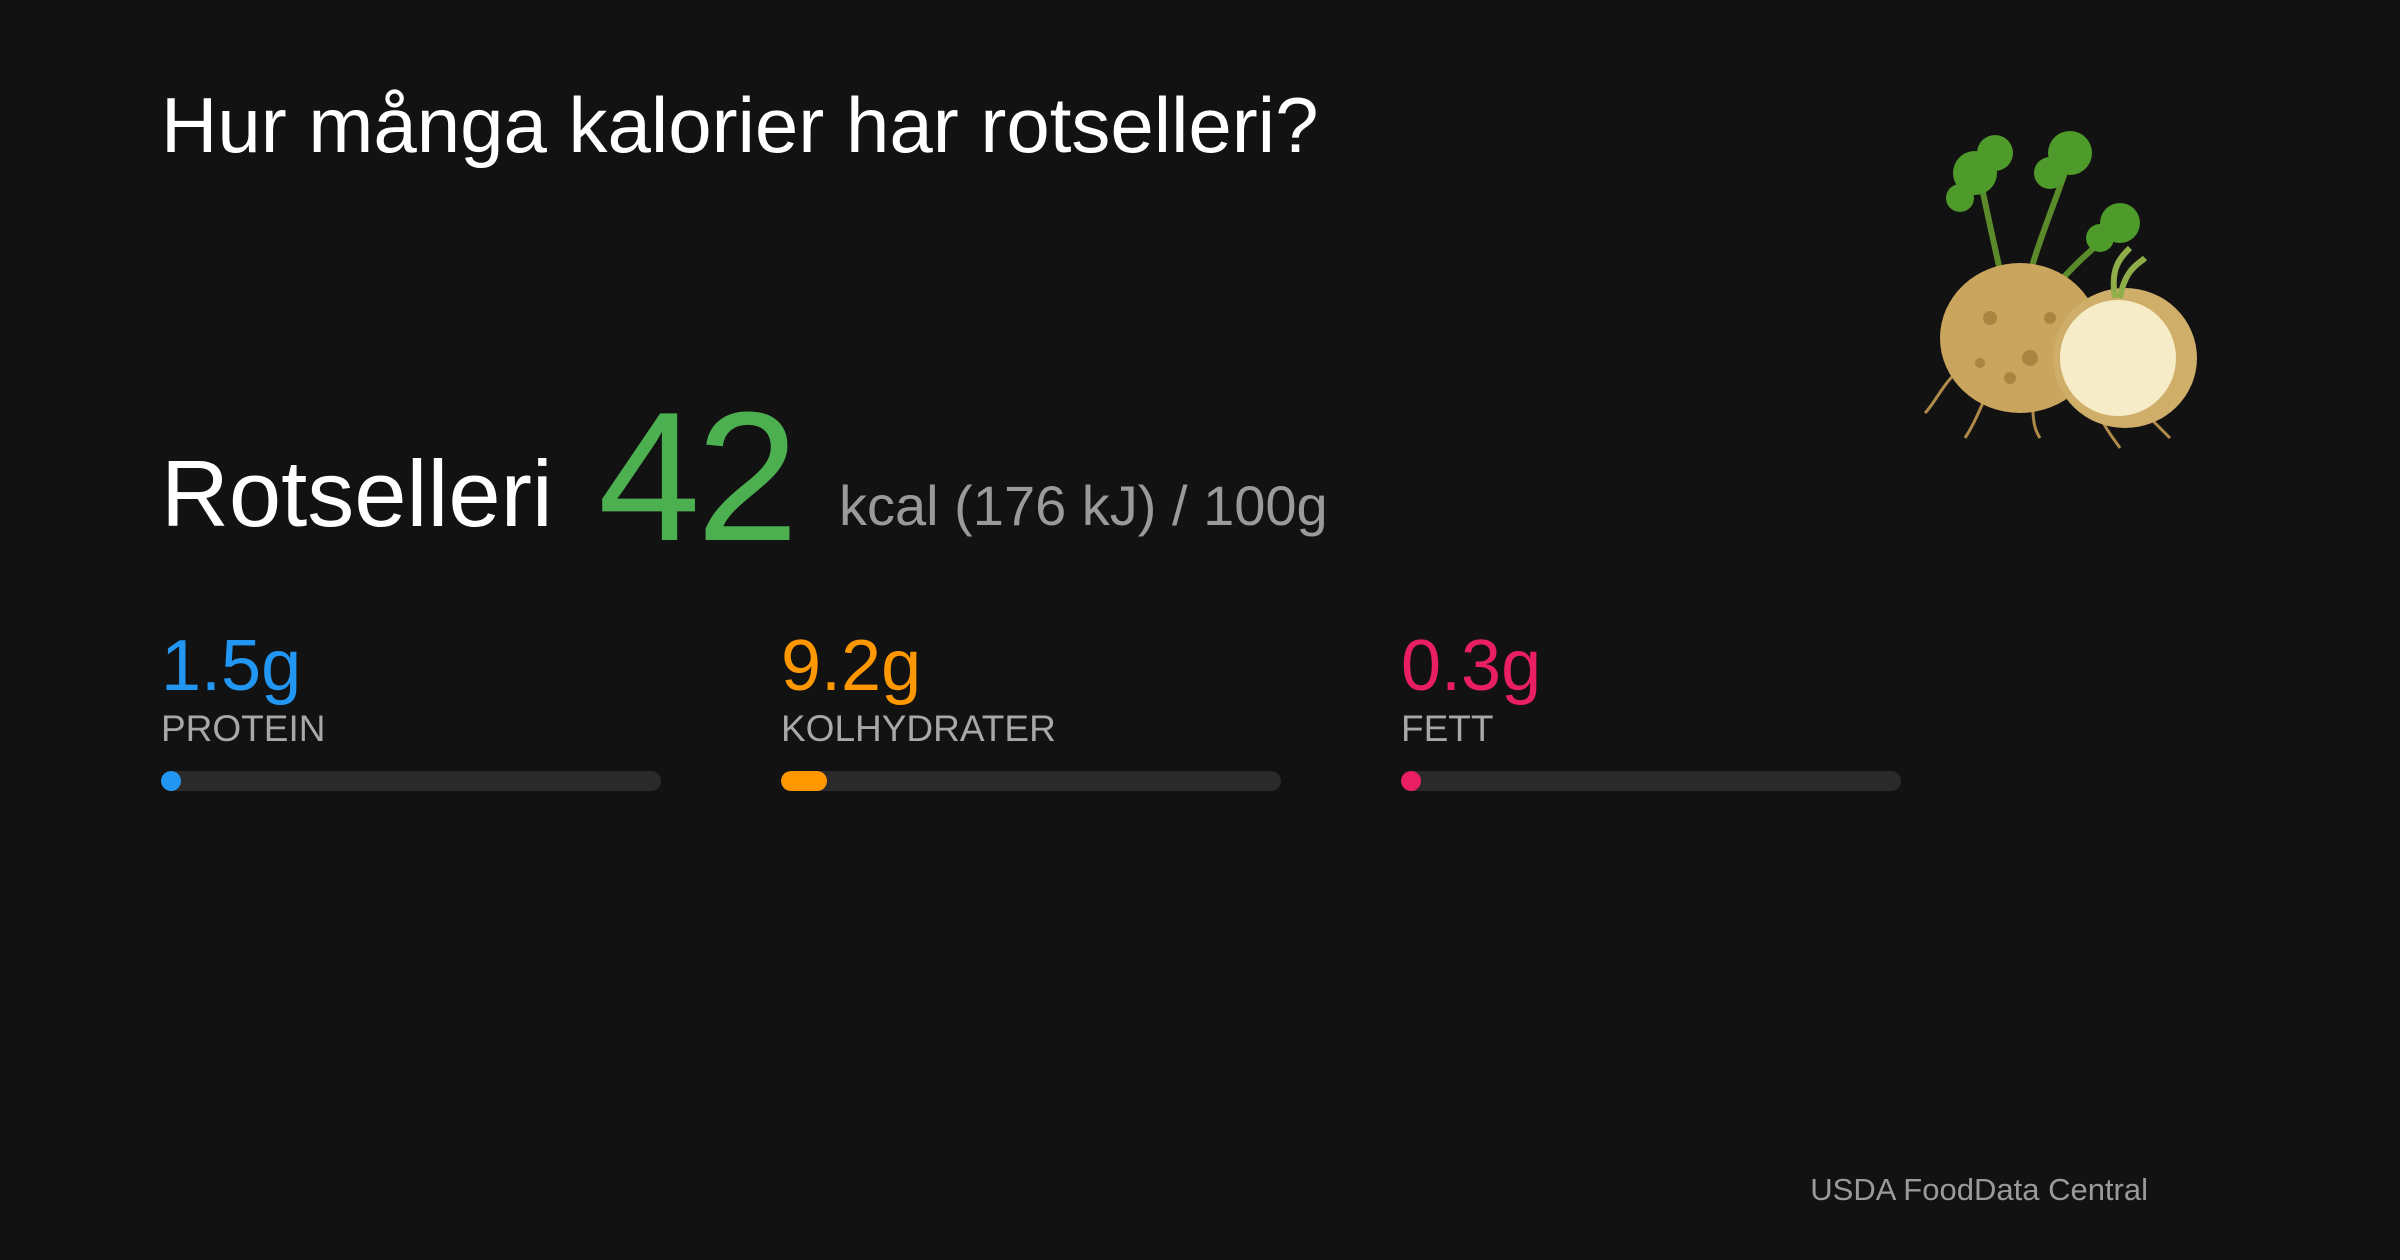 The width and height of the screenshot is (2400, 1260). I want to click on macro-name: KOLHYDRATER, so click(918, 728).